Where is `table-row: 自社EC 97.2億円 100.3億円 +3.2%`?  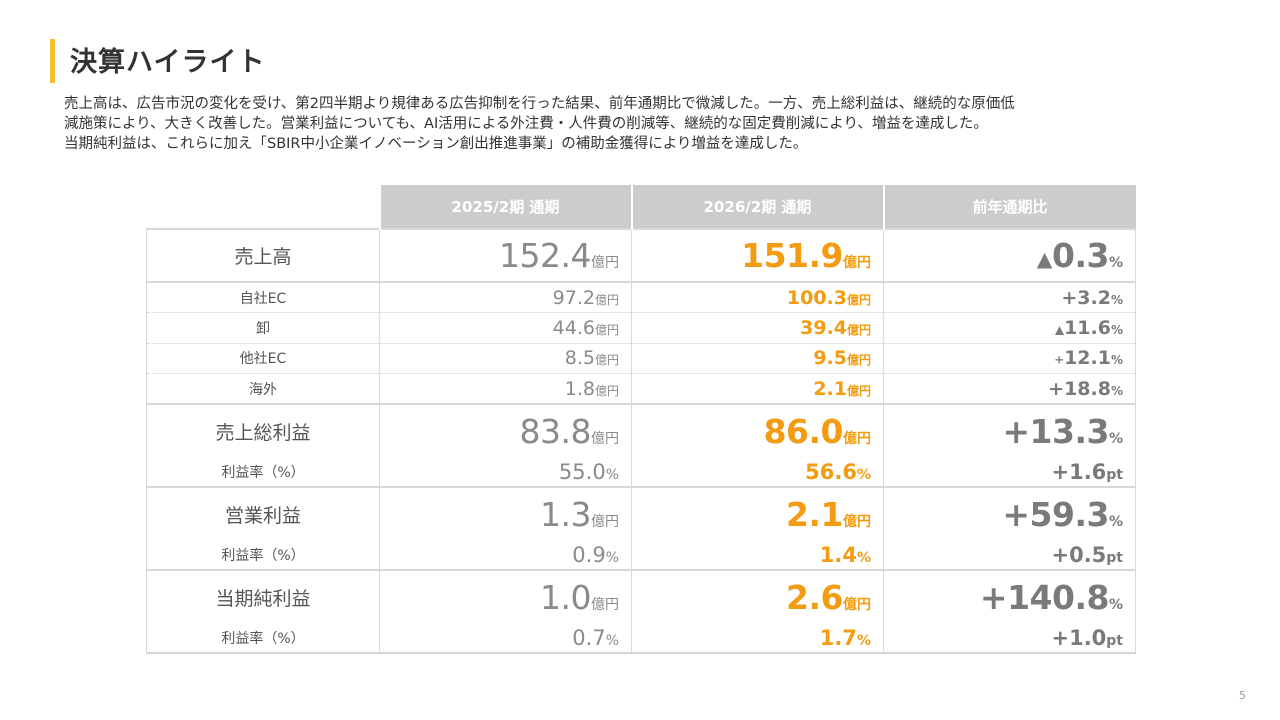 table-row: 自社EC 97.2億円 100.3億円 +3.2% is located at coordinates (641, 297).